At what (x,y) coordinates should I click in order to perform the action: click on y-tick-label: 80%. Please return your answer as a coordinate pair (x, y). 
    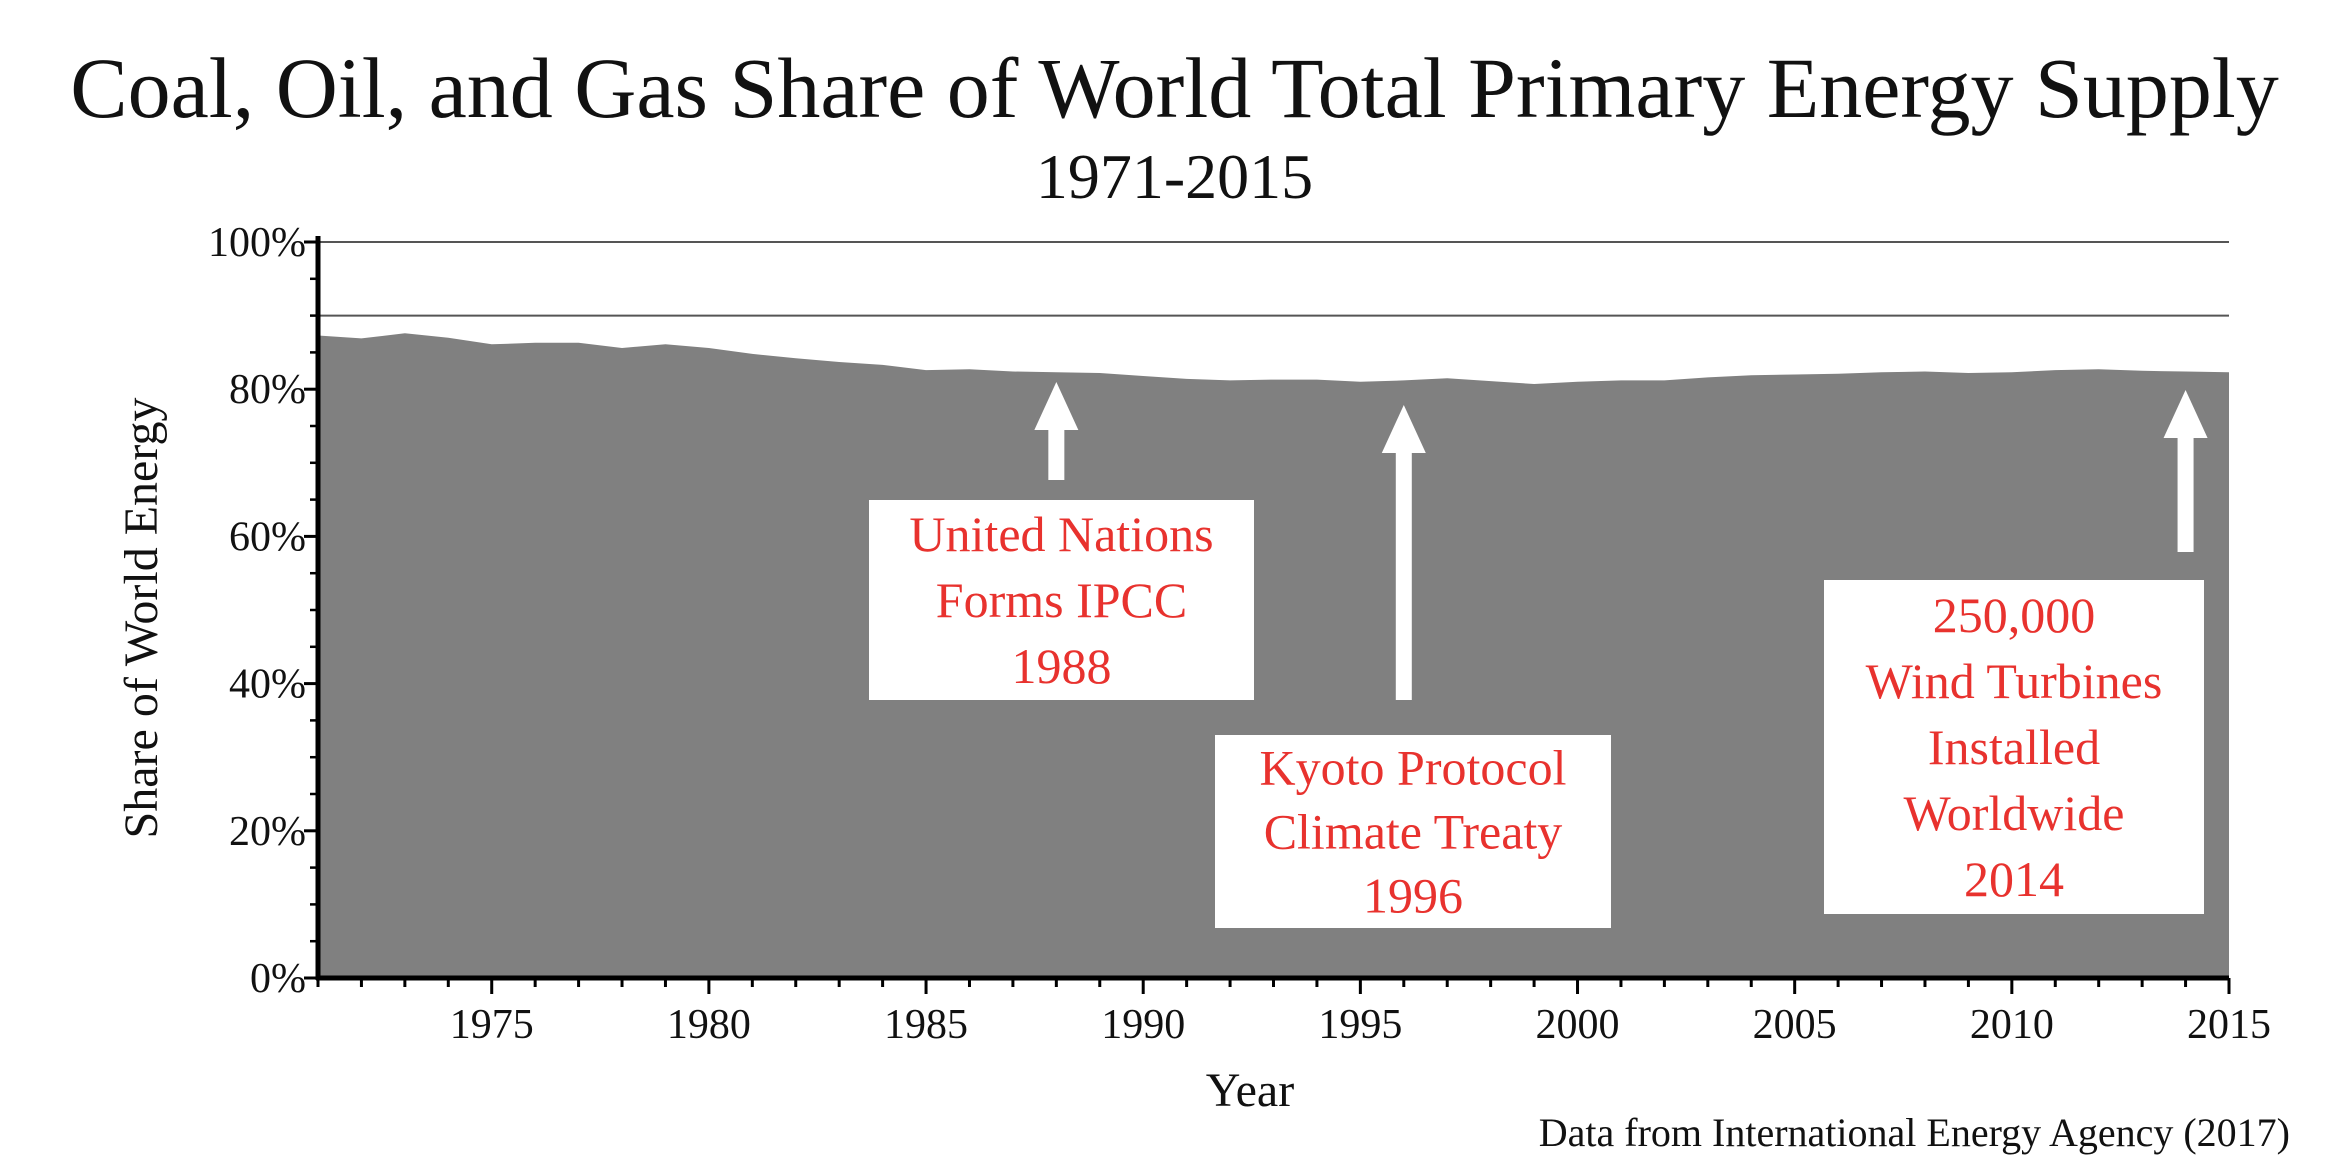
    Looking at the image, I should click on (267, 390).